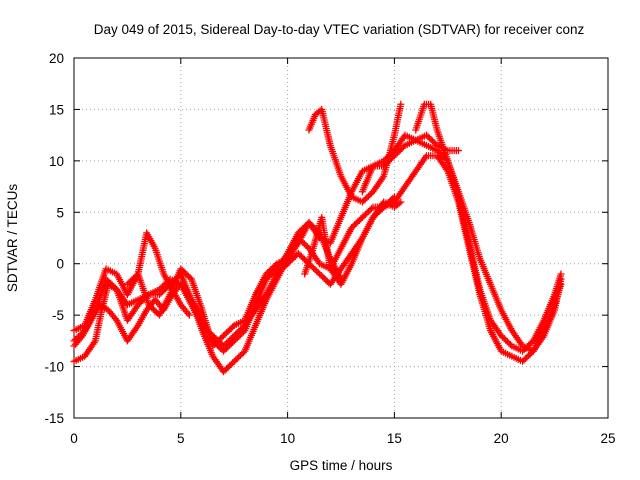 This screenshot has height=480, width=640. Describe the element at coordinates (56, 109) in the screenshot. I see `y-tick-label: 15` at that location.